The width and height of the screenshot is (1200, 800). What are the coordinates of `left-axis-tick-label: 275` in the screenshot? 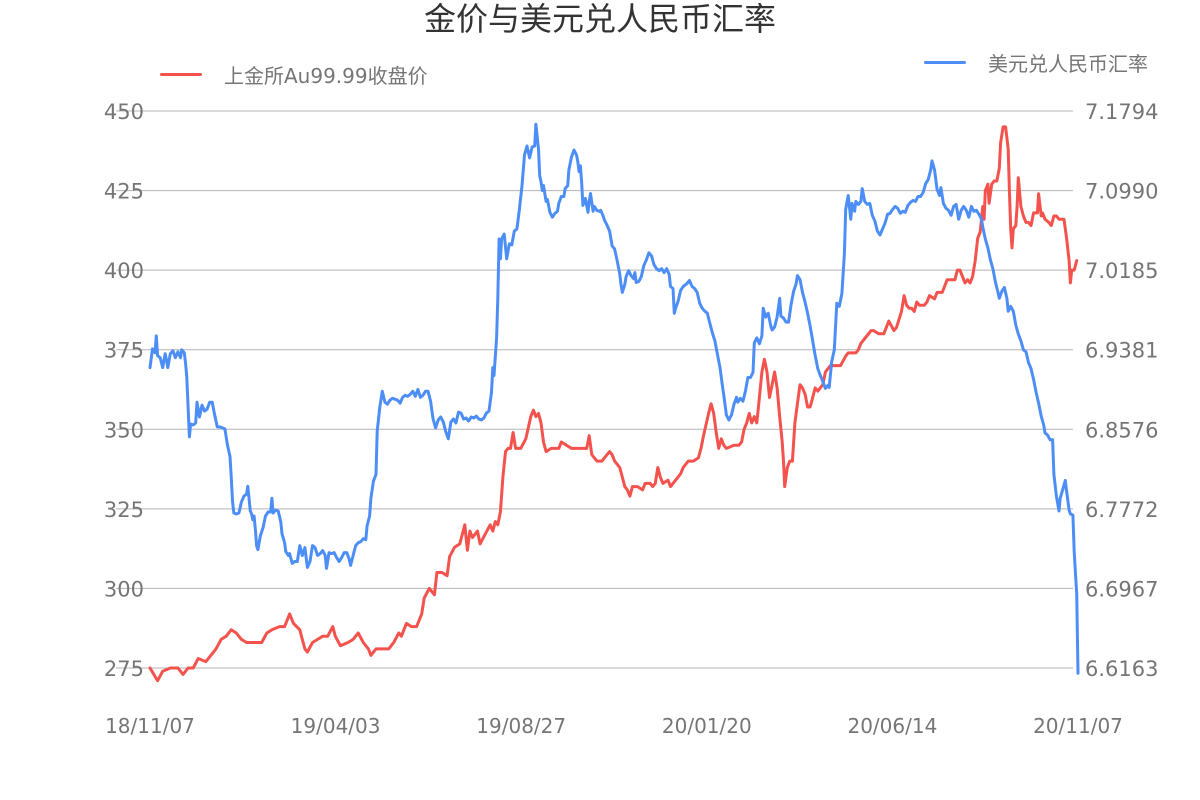 It's located at (124, 669).